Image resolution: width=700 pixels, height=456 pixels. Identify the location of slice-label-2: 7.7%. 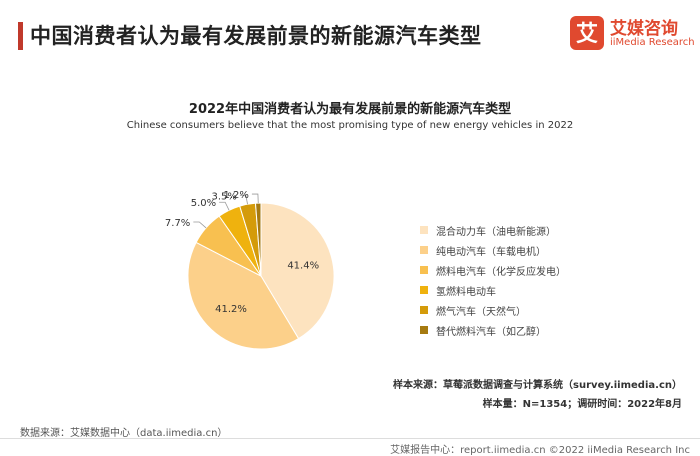
(177, 223).